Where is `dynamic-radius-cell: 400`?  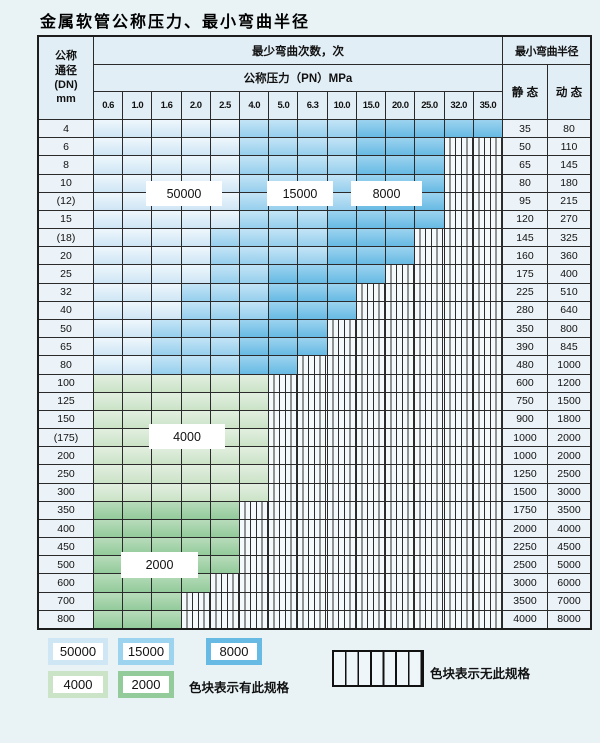
dynamic-radius-cell: 400 is located at coordinates (568, 274).